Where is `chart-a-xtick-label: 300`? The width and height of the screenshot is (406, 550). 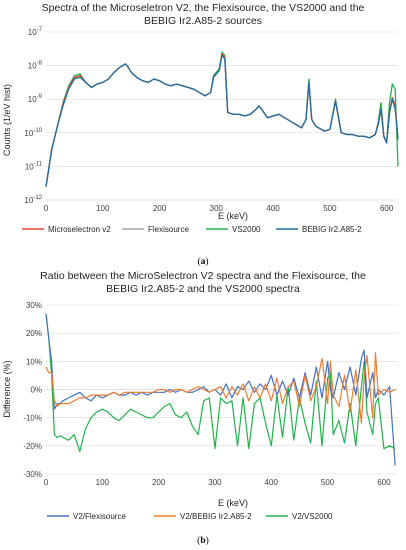 chart-a-xtick-label: 300 is located at coordinates (217, 208).